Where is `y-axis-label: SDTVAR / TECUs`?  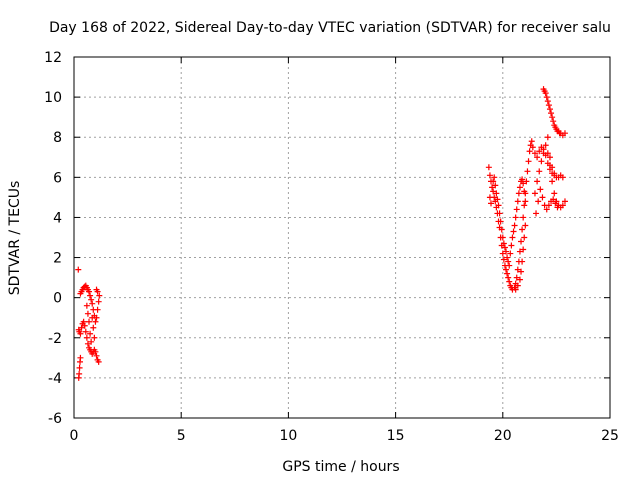 y-axis-label: SDTVAR / TECUs is located at coordinates (15, 238).